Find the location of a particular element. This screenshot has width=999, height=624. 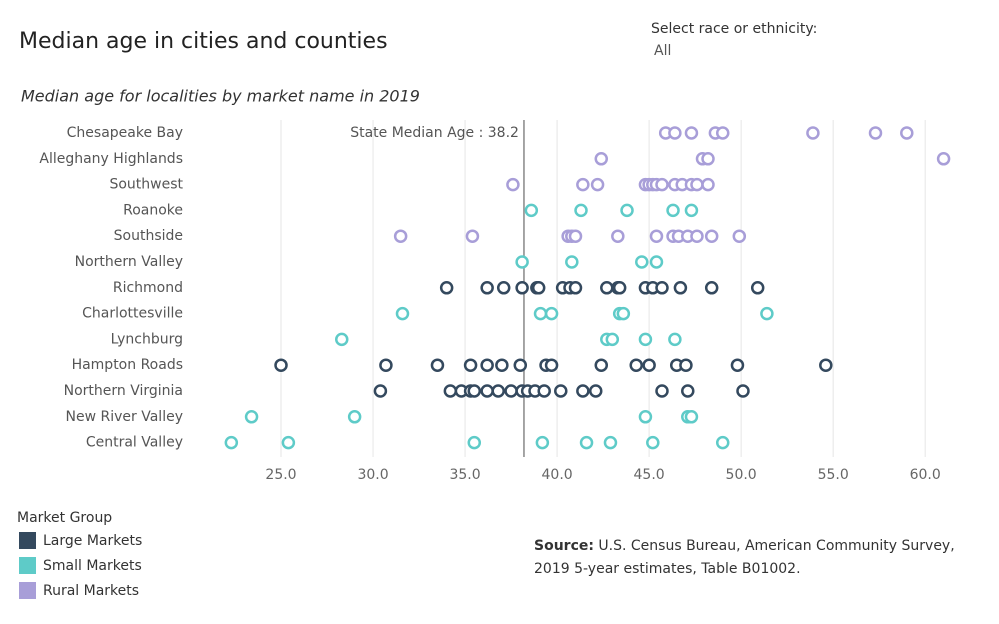

x-tick-label: 45.0 is located at coordinates (649, 475).